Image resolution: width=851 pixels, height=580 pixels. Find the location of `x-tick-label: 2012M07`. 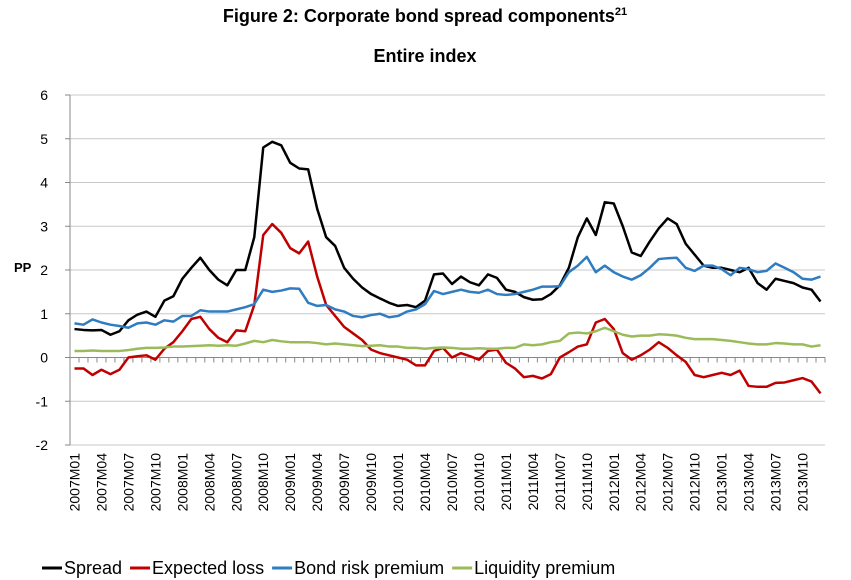

x-tick-label: 2012M07 is located at coordinates (668, 482).